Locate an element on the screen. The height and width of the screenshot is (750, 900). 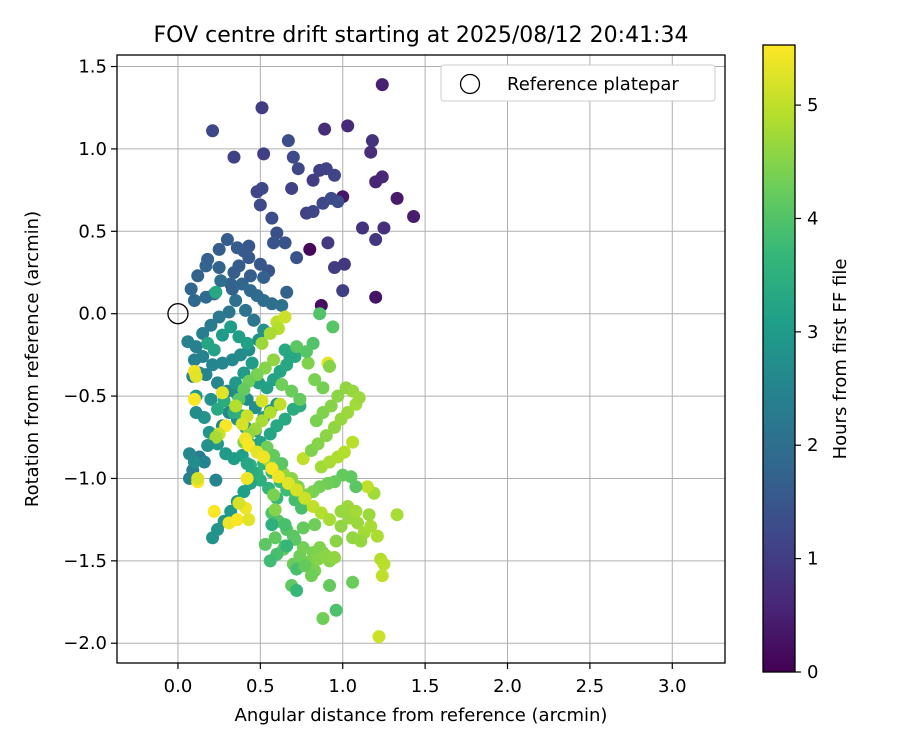
x-tick-label: 0.0 is located at coordinates (178, 686).